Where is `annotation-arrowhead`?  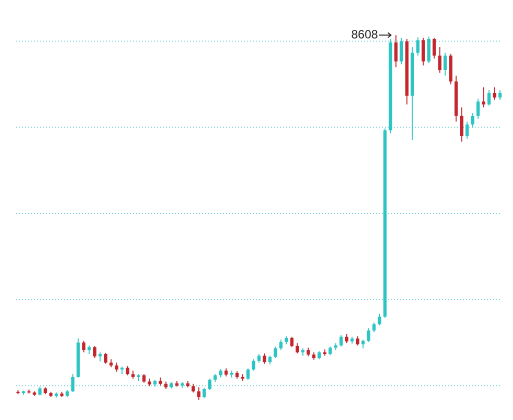 annotation-arrowhead is located at coordinates (389, 35).